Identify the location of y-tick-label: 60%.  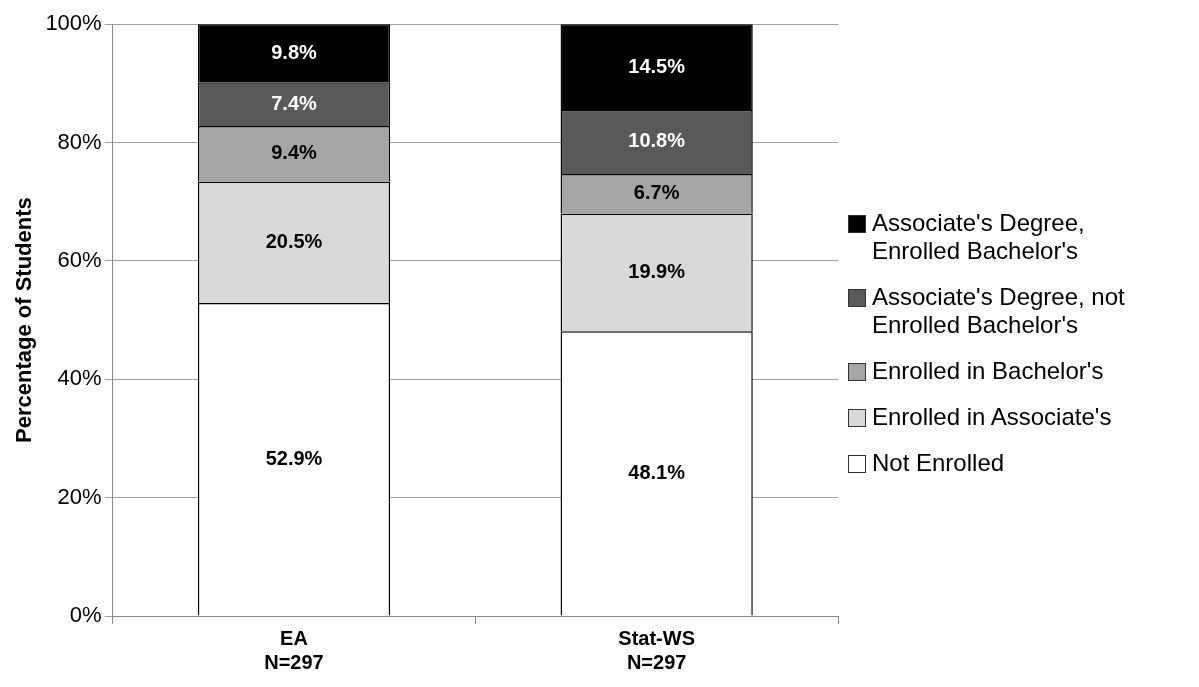
(79, 259).